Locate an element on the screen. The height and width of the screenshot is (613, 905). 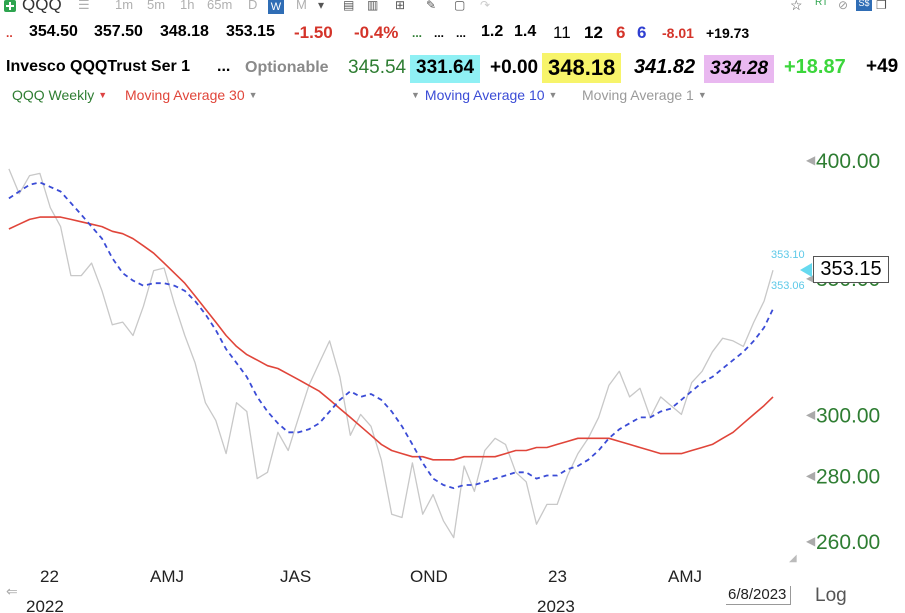
open-value: 354.50 is located at coordinates (53, 31).